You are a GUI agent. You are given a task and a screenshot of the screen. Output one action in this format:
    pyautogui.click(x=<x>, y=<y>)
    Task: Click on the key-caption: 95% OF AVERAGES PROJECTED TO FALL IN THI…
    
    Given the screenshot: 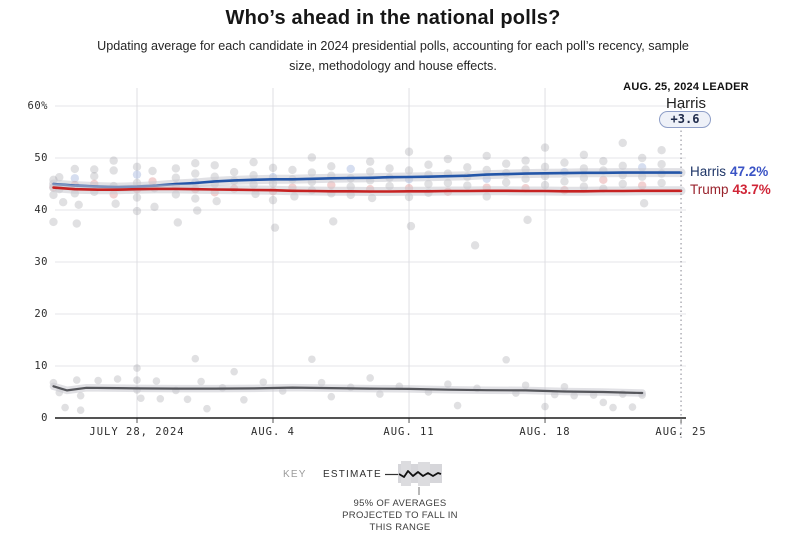 What is the action you would take?
    pyautogui.click(x=400, y=516)
    